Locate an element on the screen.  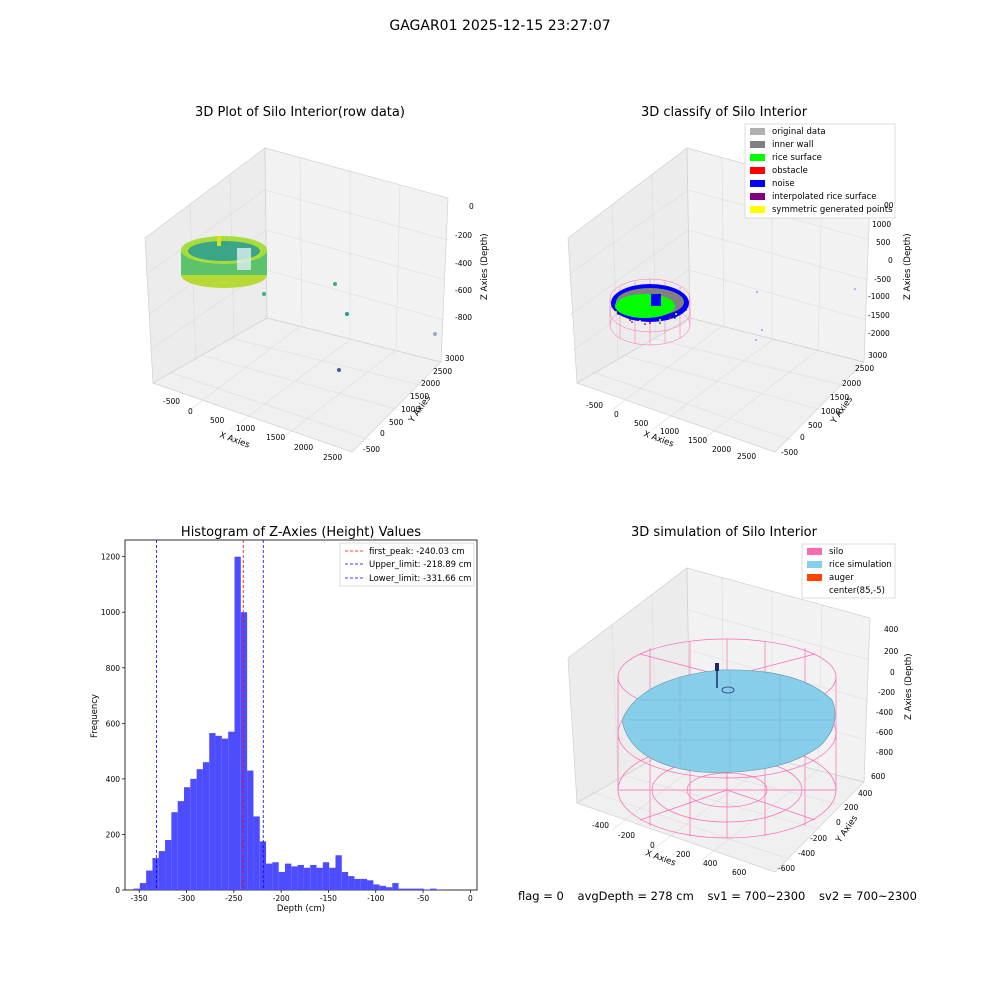
sim-xtick: -400 is located at coordinates (600, 825).